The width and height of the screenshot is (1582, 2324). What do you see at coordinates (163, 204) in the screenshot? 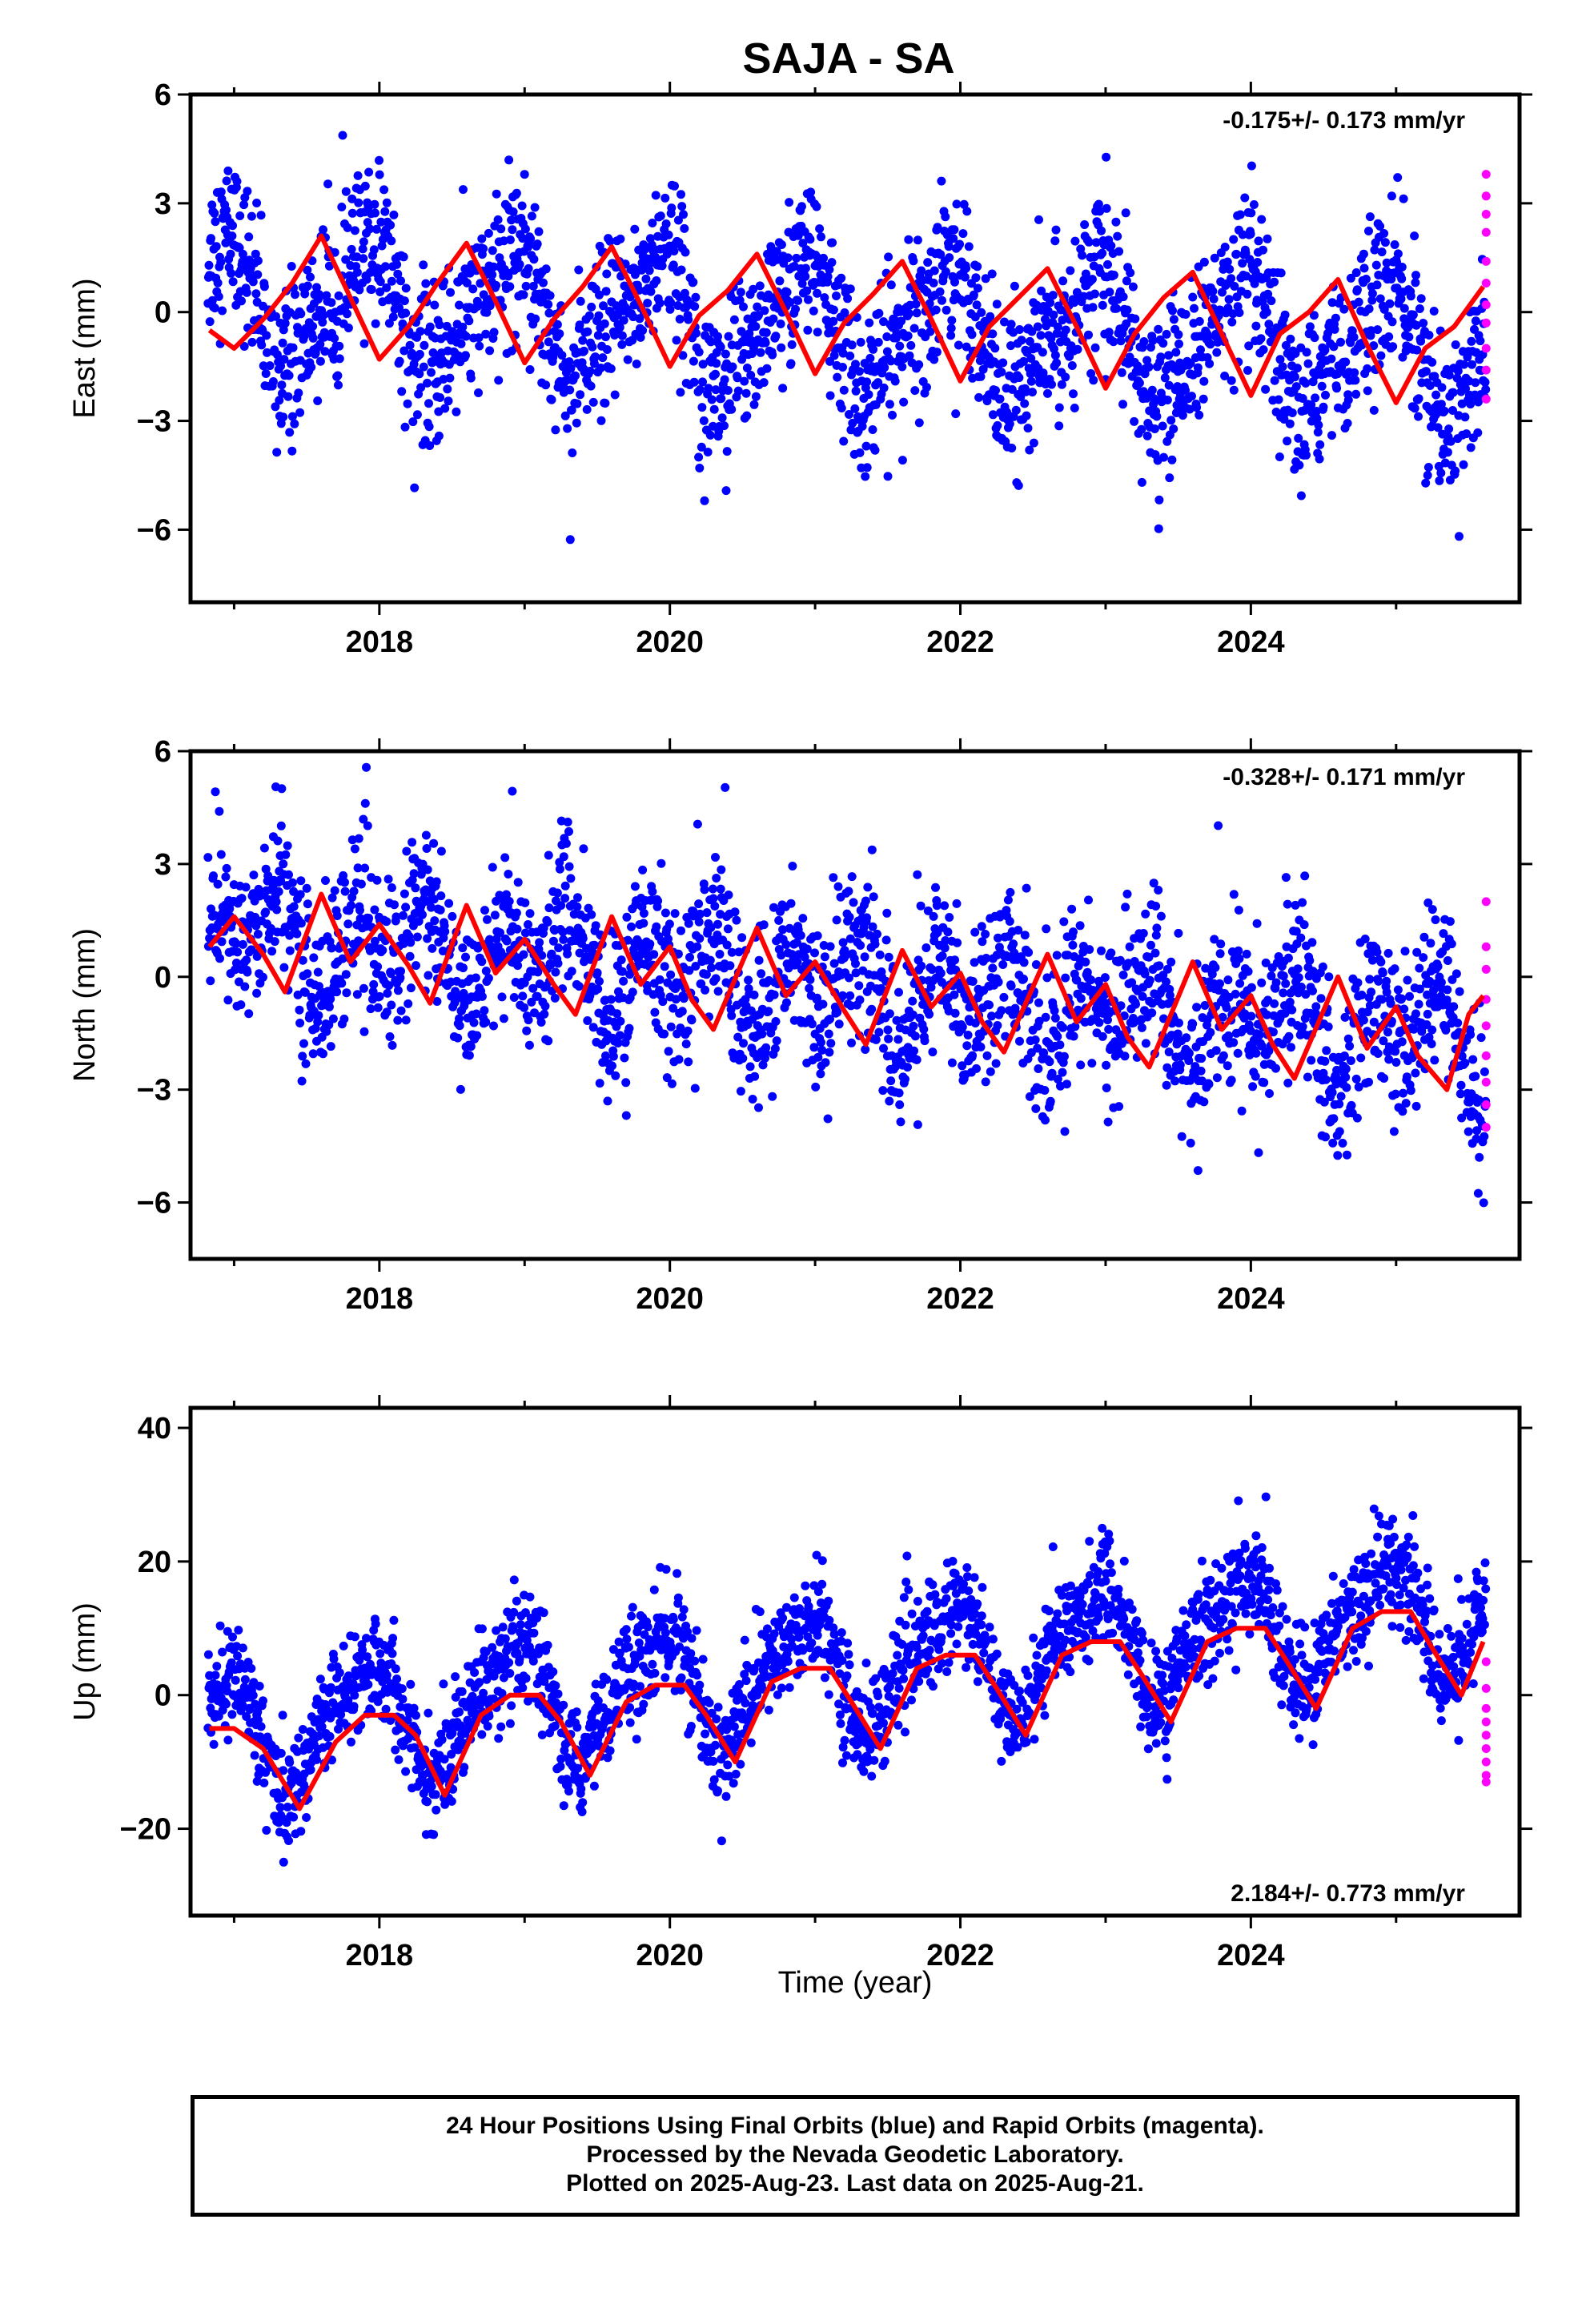
I see `y-tick-label: 3` at bounding box center [163, 204].